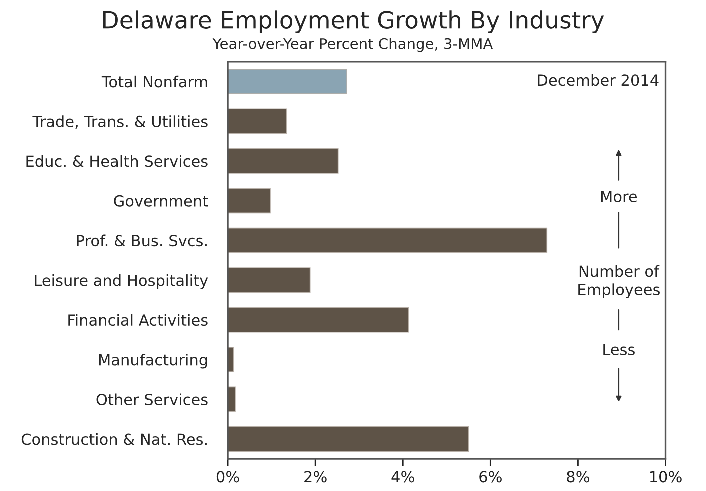  What do you see at coordinates (619, 350) in the screenshot?
I see `annotation: Less` at bounding box center [619, 350].